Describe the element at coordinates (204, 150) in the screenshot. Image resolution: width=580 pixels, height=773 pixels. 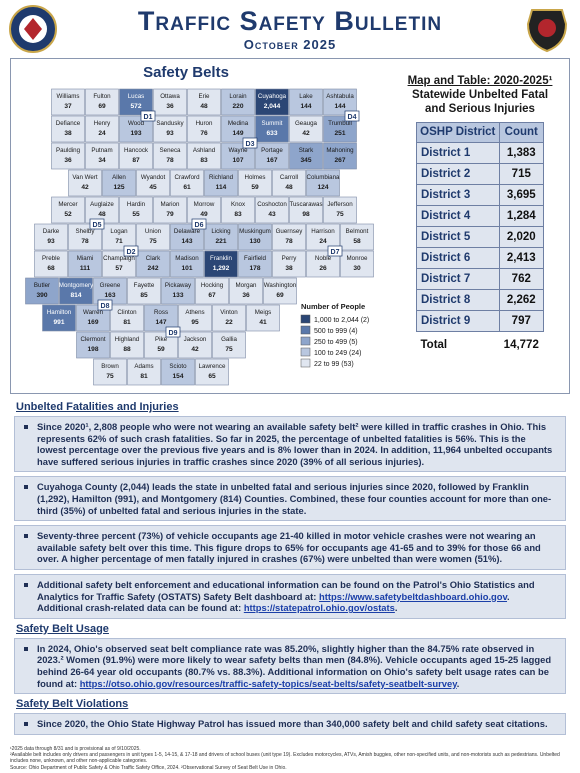
I see `county-name: Ashland` at that location.